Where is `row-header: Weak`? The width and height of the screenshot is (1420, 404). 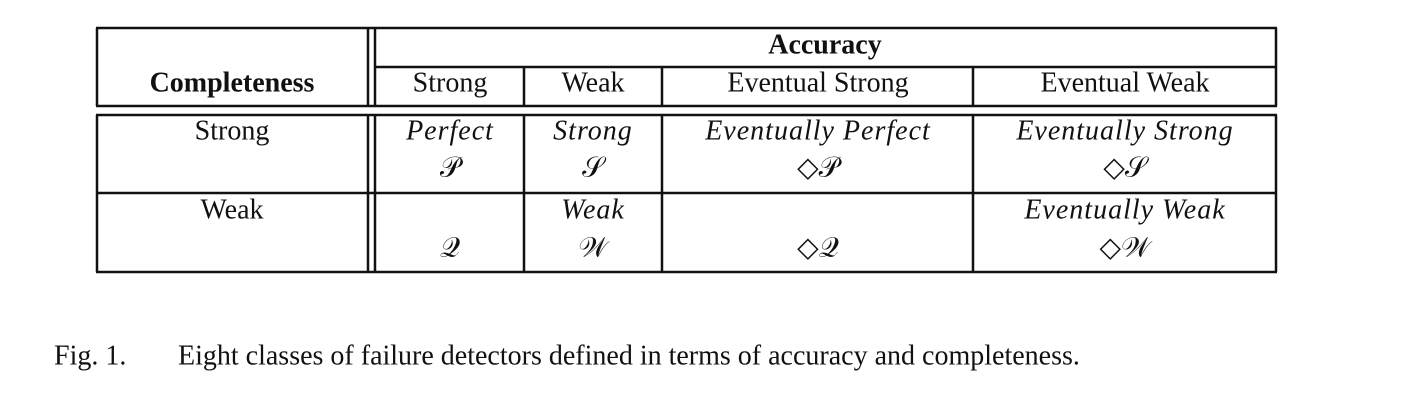 row-header: Weak is located at coordinates (231, 209).